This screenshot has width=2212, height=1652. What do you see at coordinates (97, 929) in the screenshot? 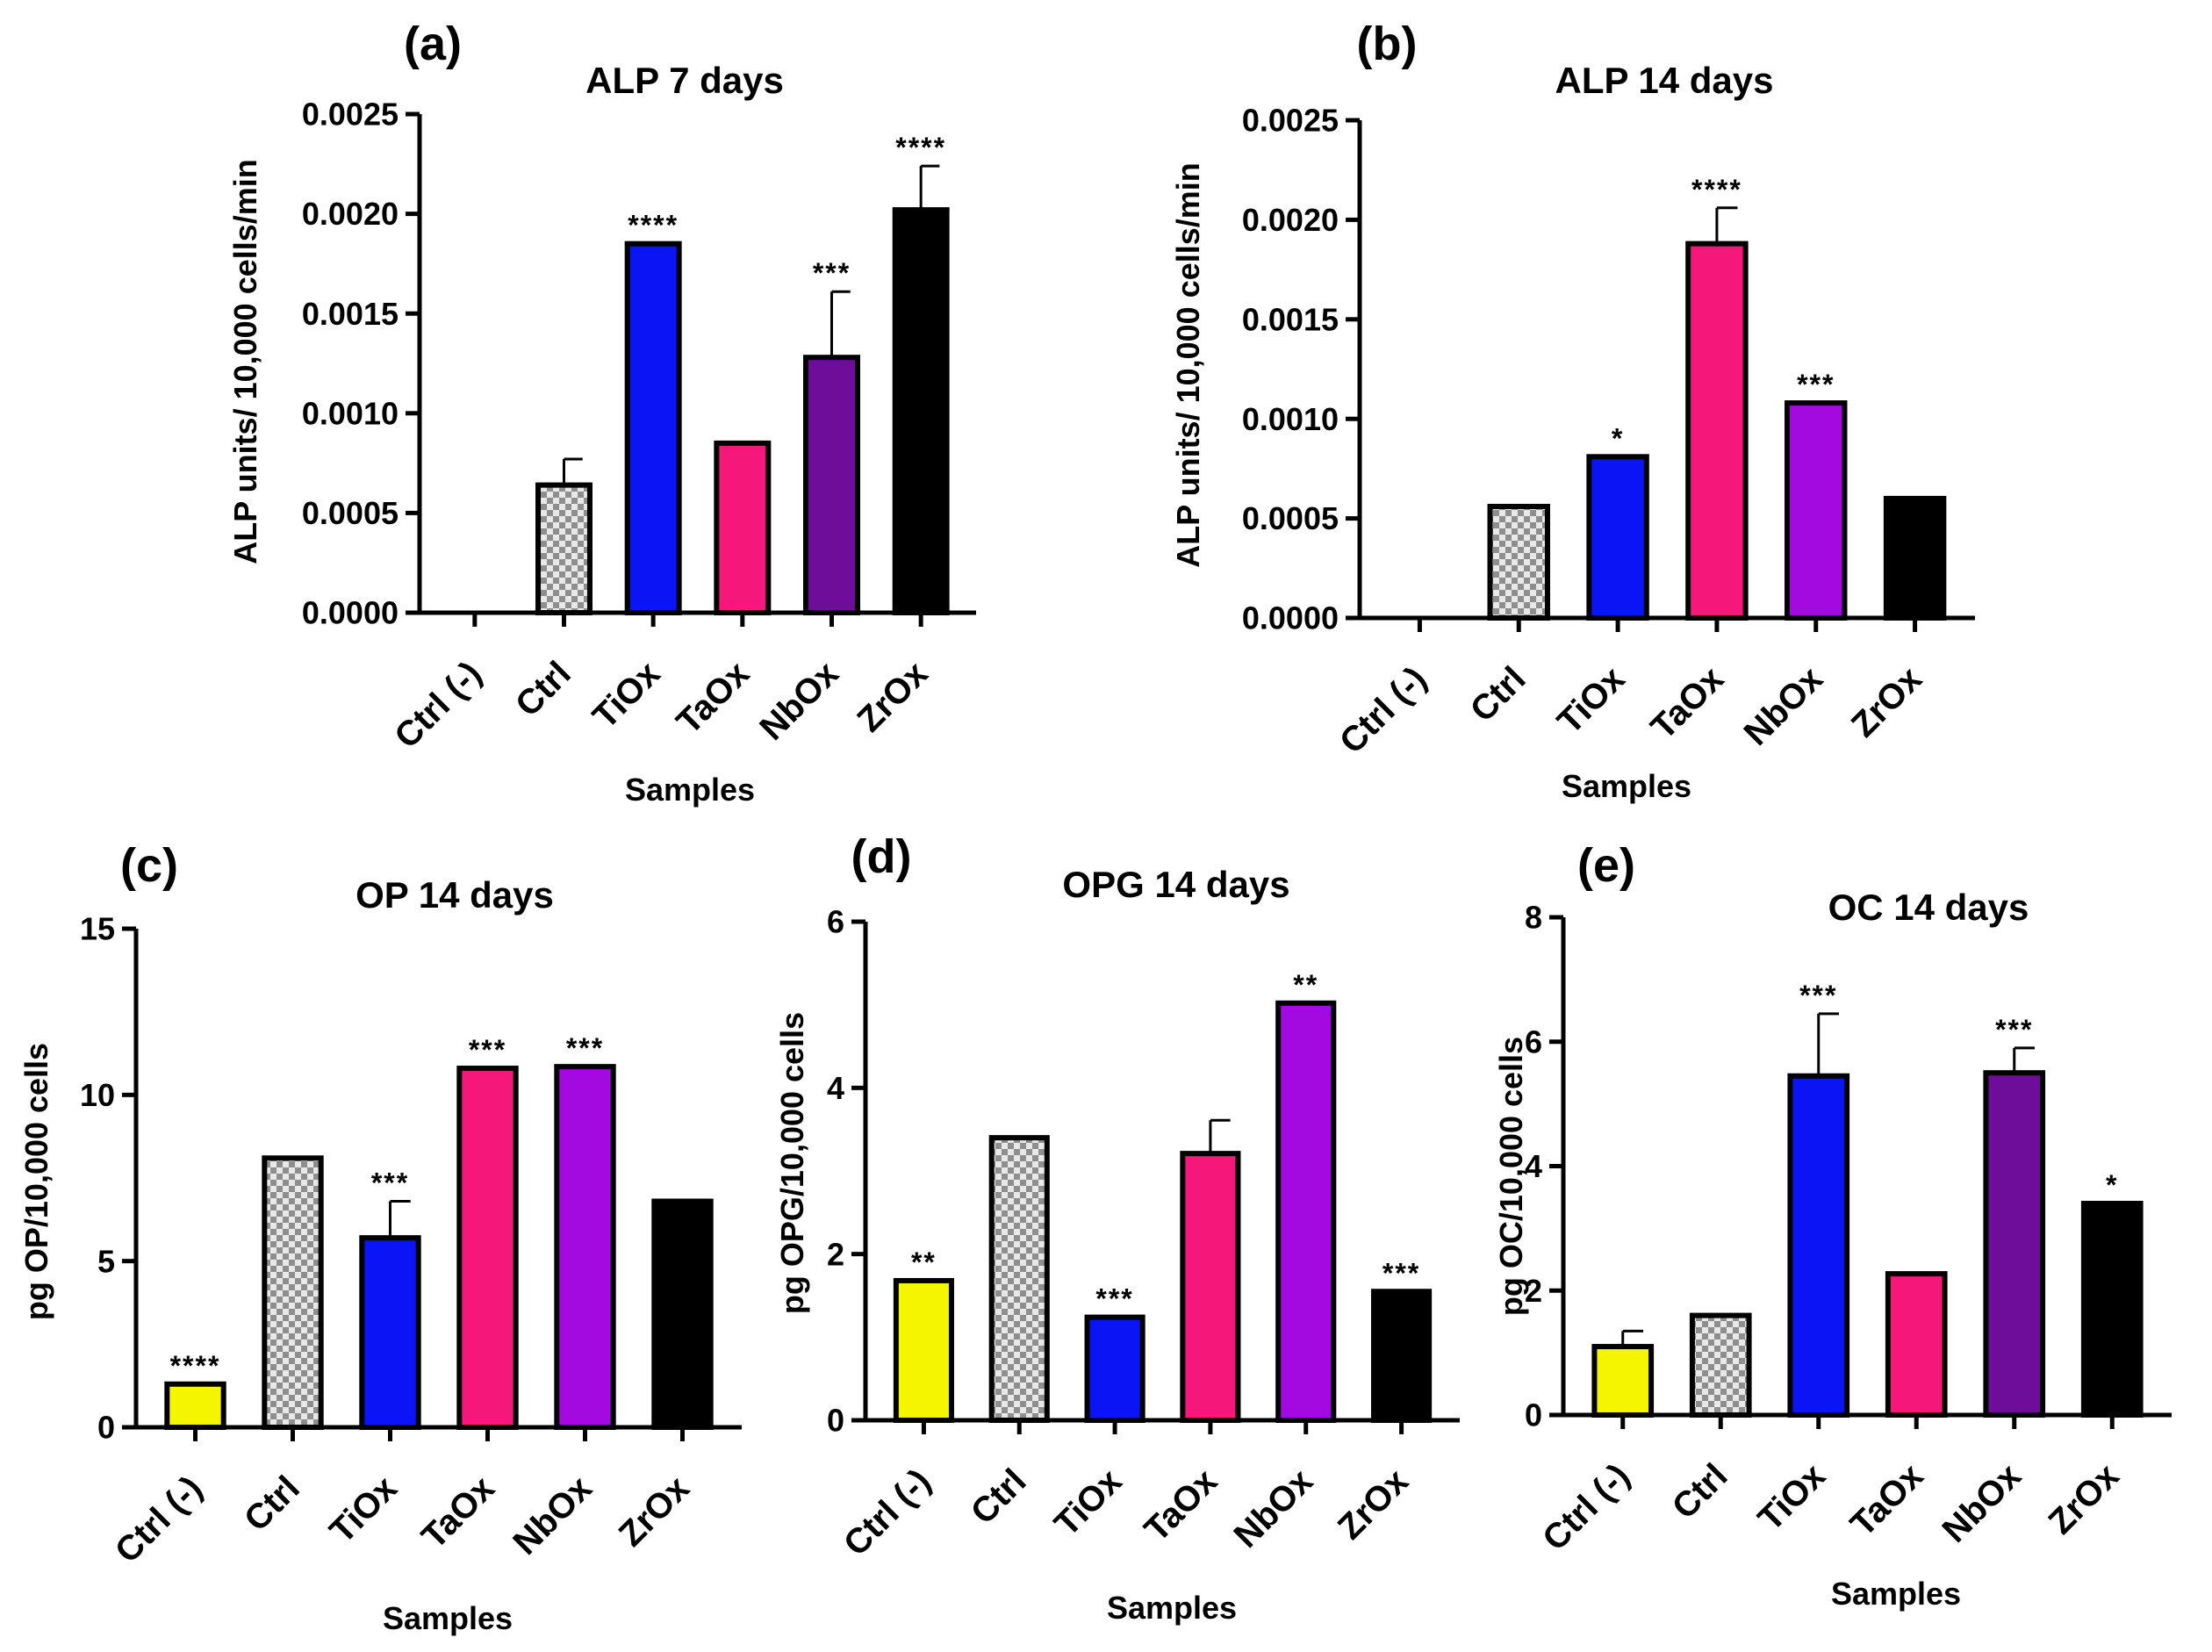
I see `y-tick-label: 15` at bounding box center [97, 929].